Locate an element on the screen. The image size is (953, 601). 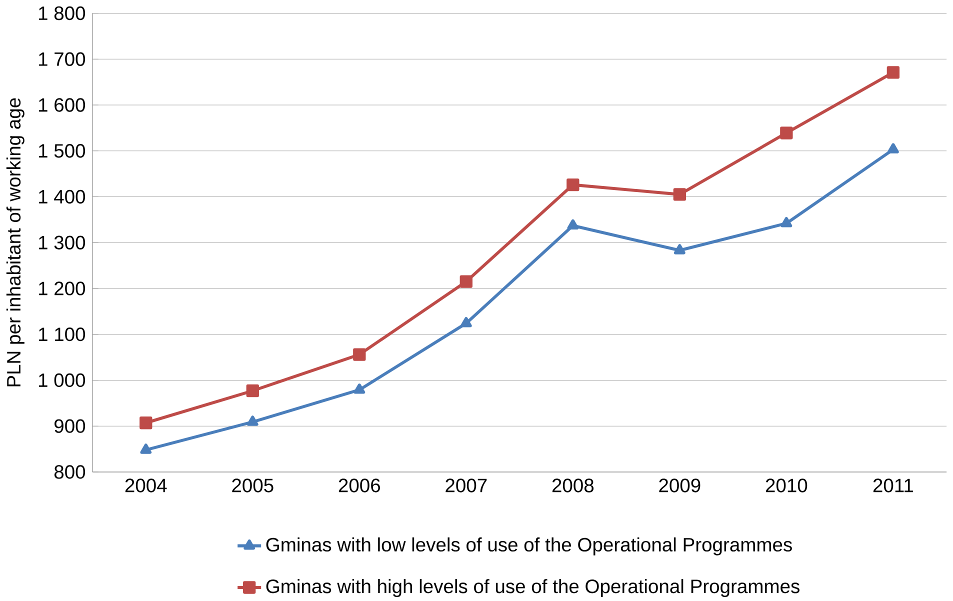
x-tick-label: 2004 is located at coordinates (146, 485).